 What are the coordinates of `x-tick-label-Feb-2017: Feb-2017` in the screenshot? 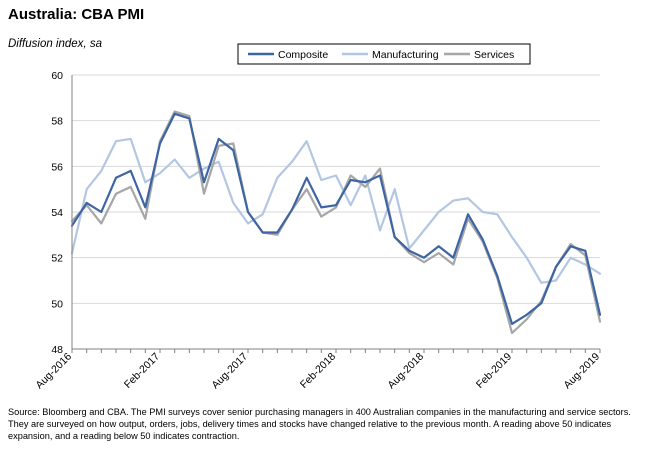 It's located at (142, 371).